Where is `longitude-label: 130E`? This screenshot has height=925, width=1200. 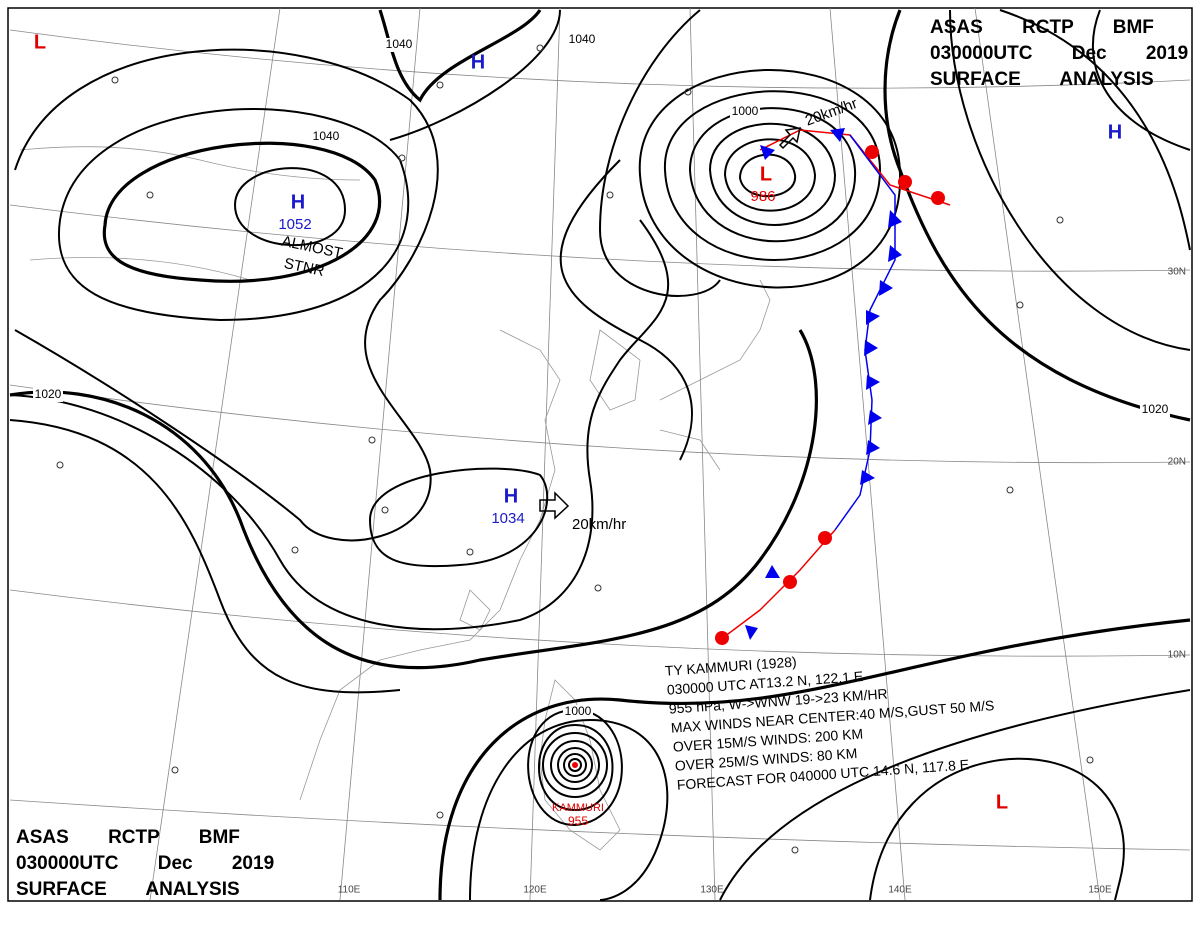 longitude-label: 130E is located at coordinates (712, 890).